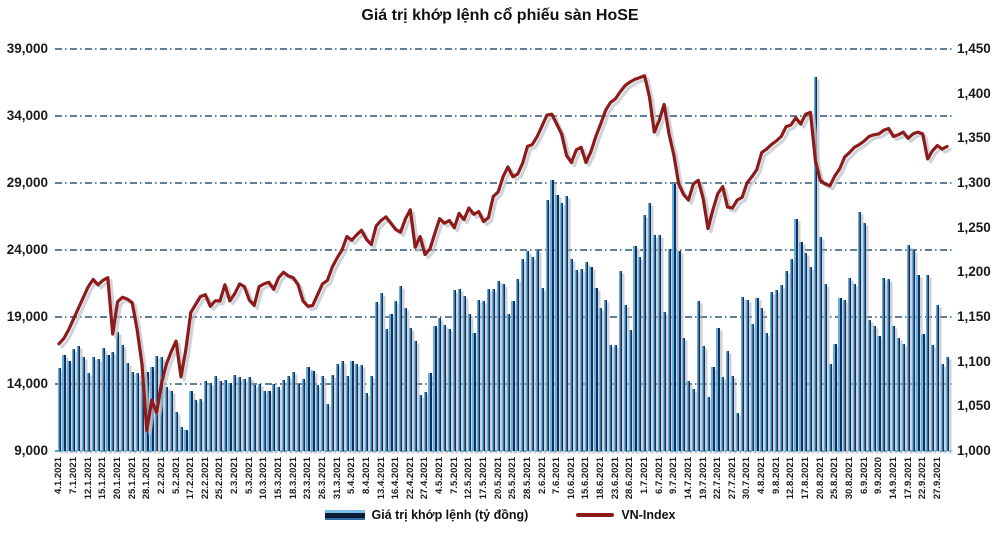 The image size is (1000, 538). I want to click on y-axis-label-right: 1,350, so click(974, 138).